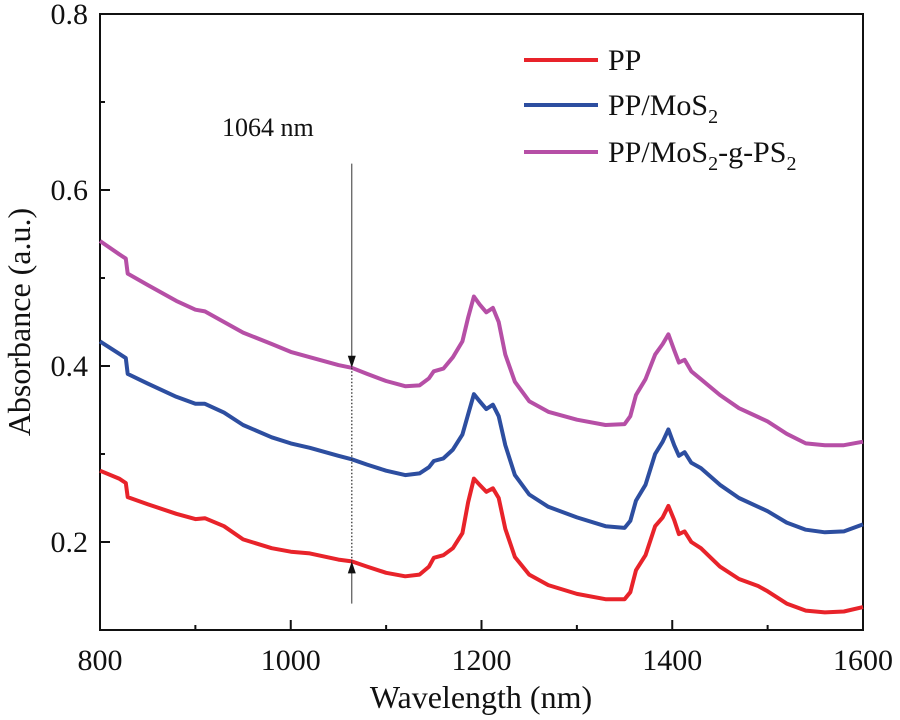 The image size is (900, 720). What do you see at coordinates (19, 322) in the screenshot?
I see `y-axis-label: Absorbance (a.u.)` at bounding box center [19, 322].